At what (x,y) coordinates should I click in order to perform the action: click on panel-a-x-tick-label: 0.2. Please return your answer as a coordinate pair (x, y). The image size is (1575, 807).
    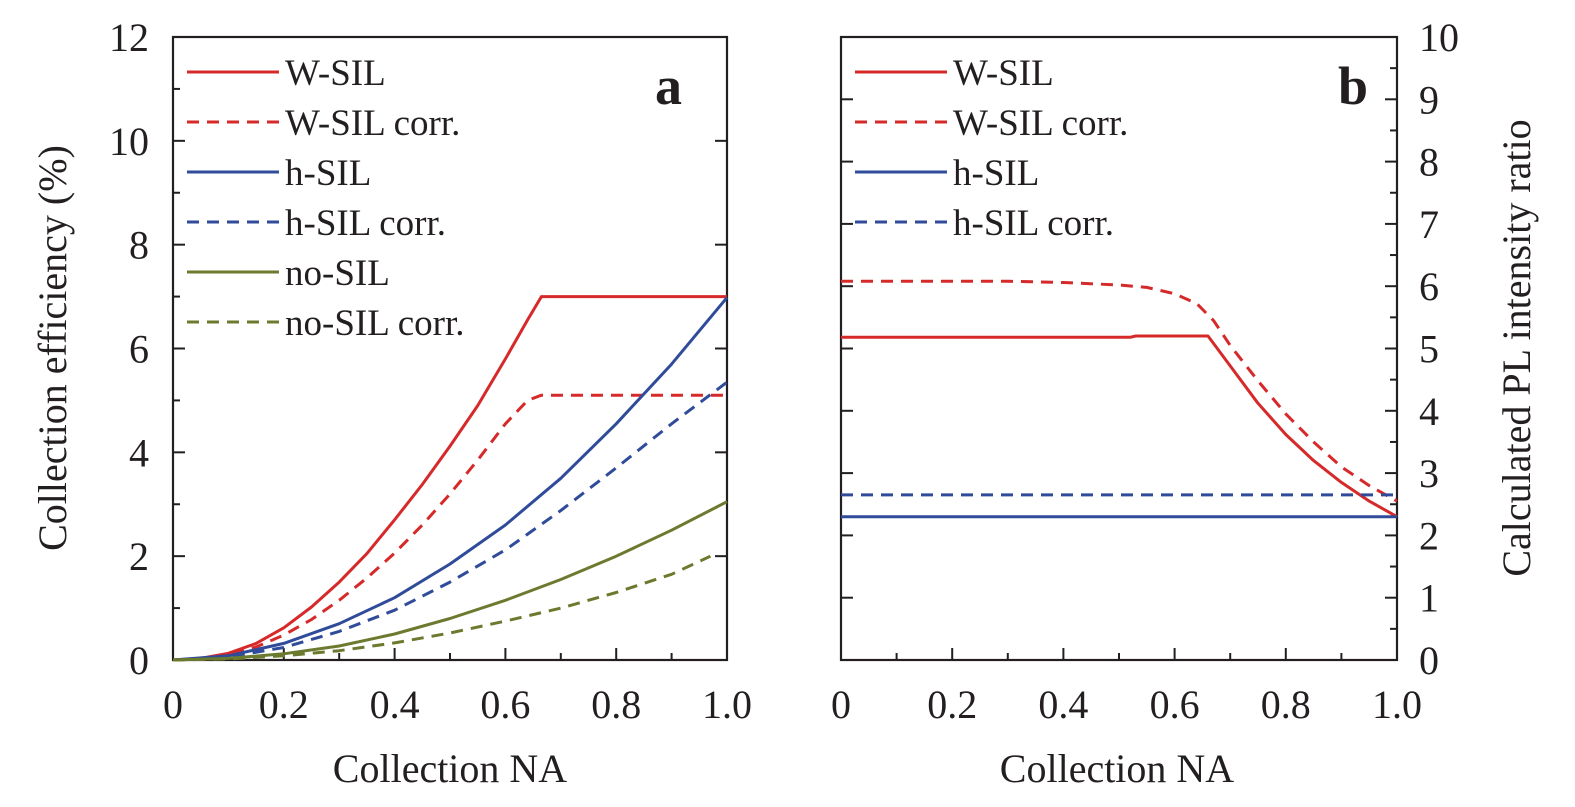
    Looking at the image, I should click on (284, 704).